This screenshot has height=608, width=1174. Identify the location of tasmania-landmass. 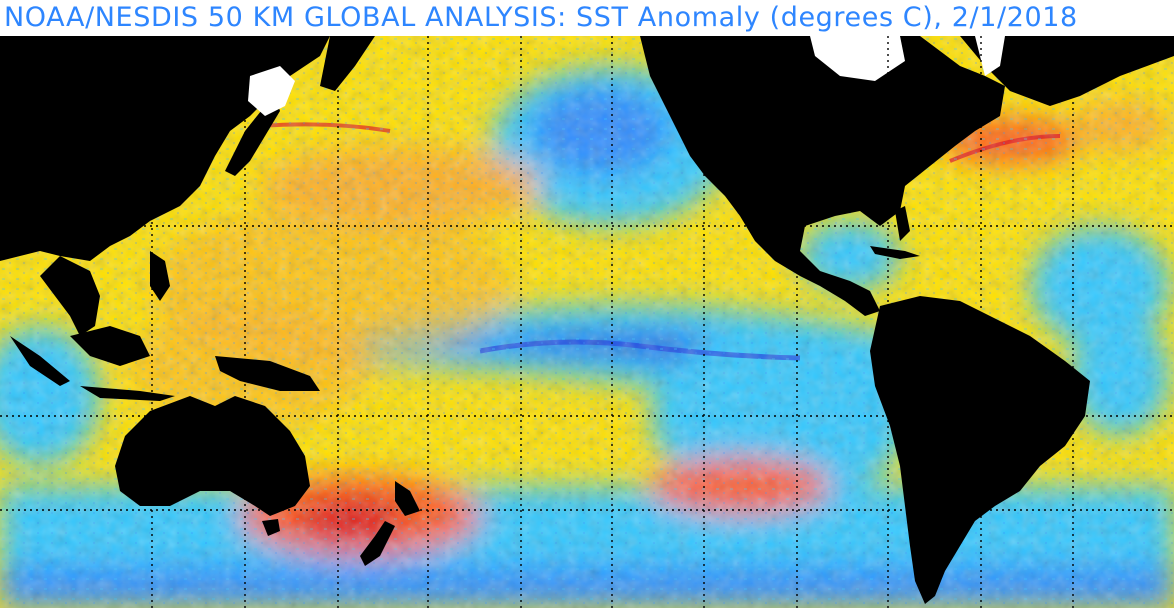
(271, 527).